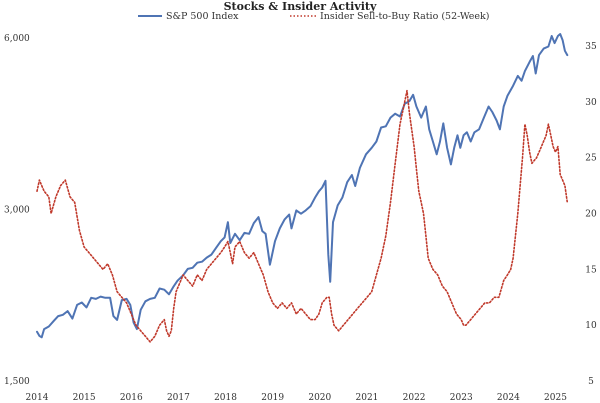 The width and height of the screenshot is (600, 403). Describe the element at coordinates (319, 398) in the screenshot. I see `x-tick-label: 2020` at that location.